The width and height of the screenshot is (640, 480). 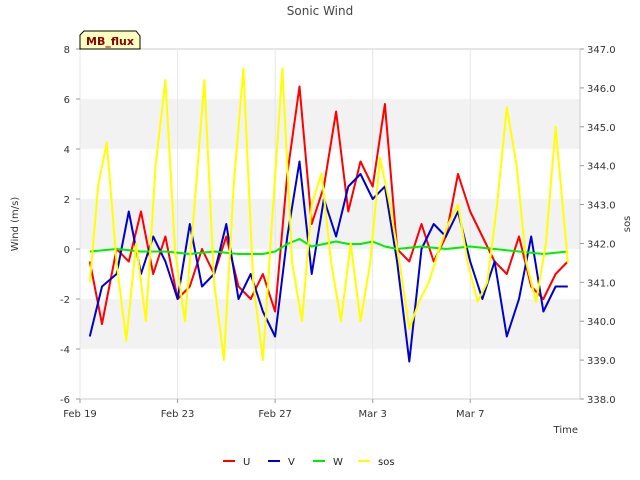 What do you see at coordinates (291, 462) in the screenshot?
I see `legend-label-v: V` at bounding box center [291, 462].